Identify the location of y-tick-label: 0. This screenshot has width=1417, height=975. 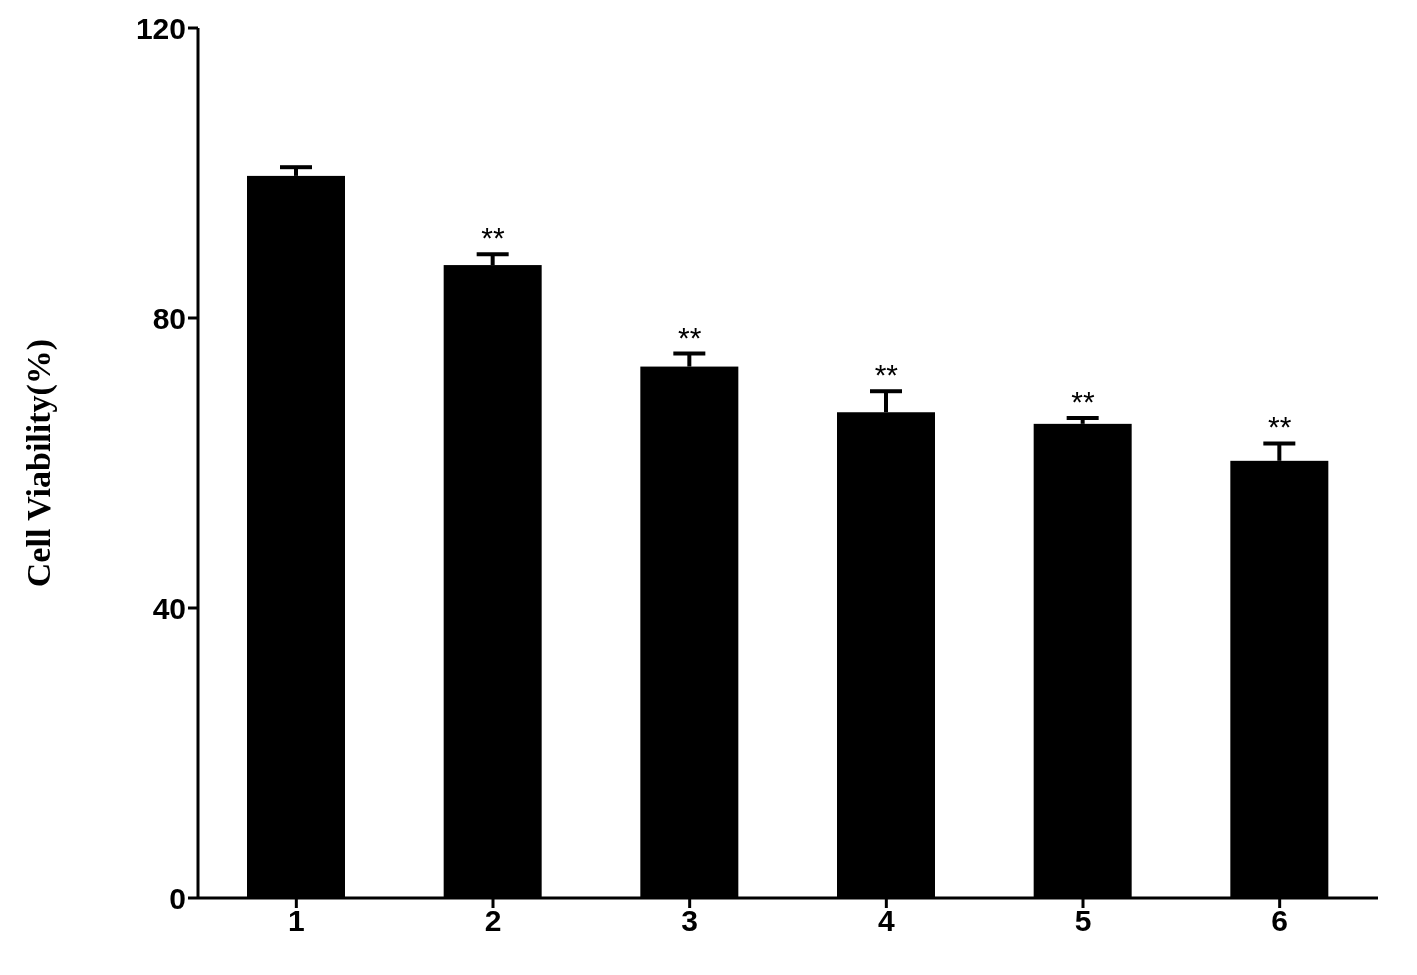
(177, 898).